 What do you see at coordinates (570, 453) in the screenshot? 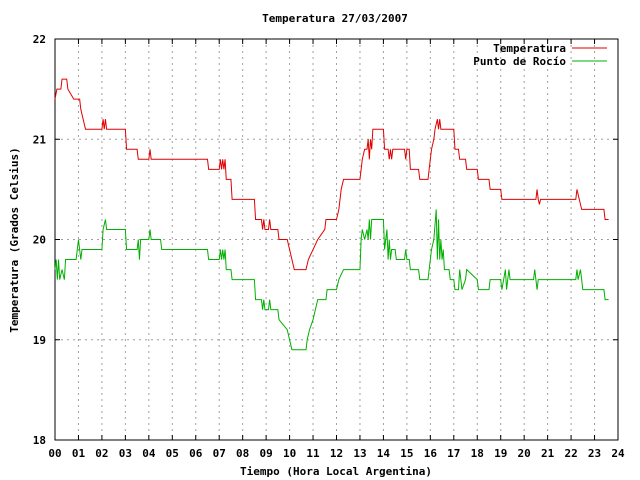
I see `x-tick-label: 22` at bounding box center [570, 453].